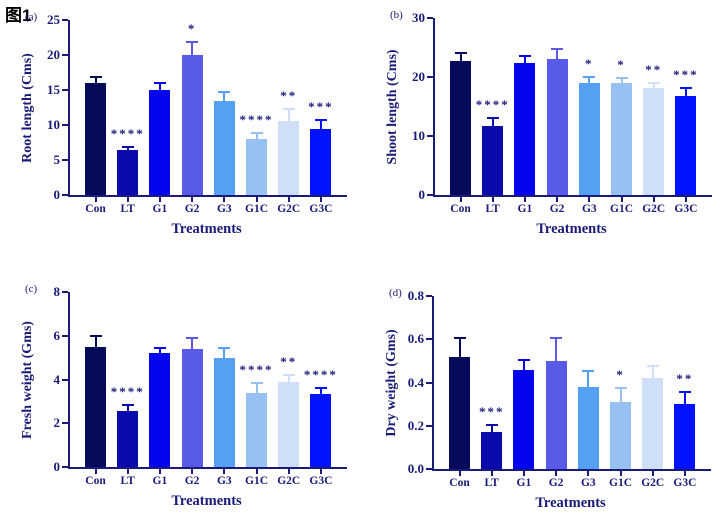 The width and height of the screenshot is (721, 527). I want to click on y-tick-label: 15, so click(53, 89).